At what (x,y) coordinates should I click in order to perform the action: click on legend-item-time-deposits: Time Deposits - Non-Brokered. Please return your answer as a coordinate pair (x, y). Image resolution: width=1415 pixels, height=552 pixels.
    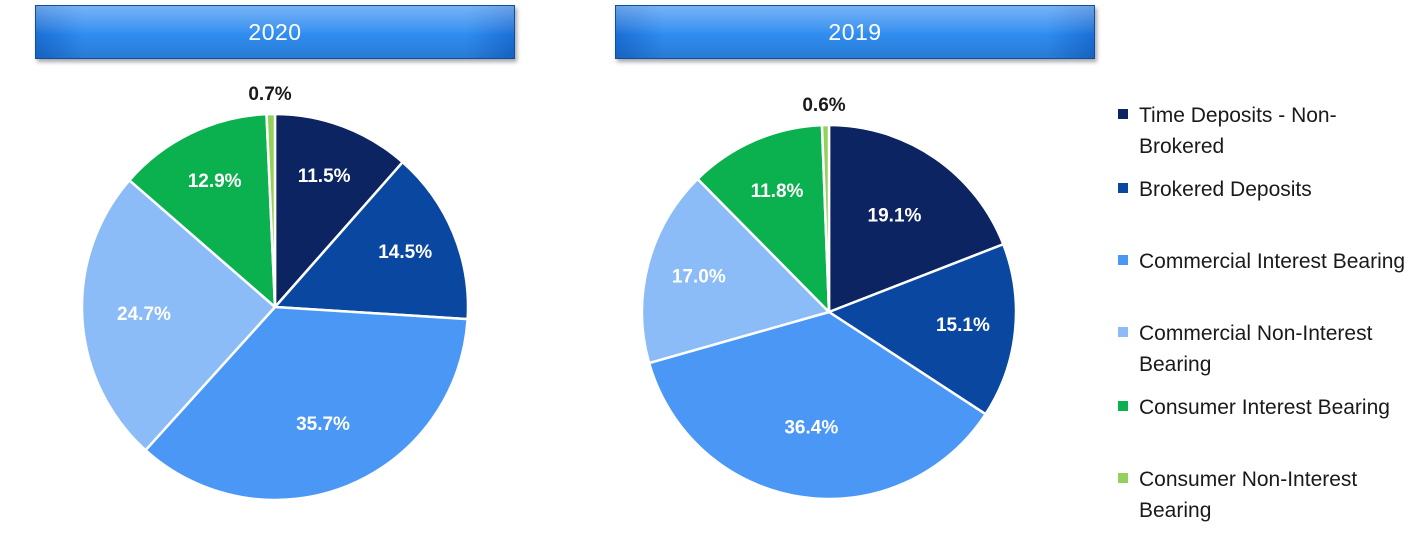
    Looking at the image, I should click on (1263, 131).